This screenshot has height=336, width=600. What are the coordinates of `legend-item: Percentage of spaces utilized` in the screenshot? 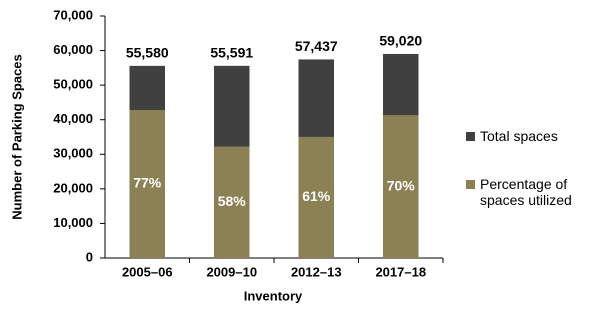 It's located at (531, 192).